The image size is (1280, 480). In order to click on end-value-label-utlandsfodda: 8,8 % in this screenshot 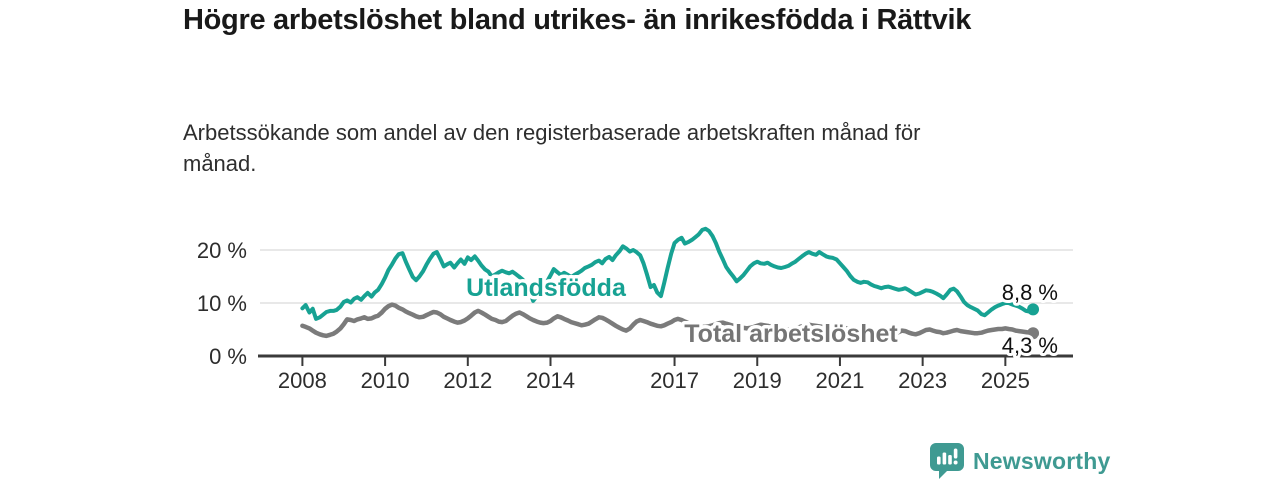, I will do `click(1030, 292)`.